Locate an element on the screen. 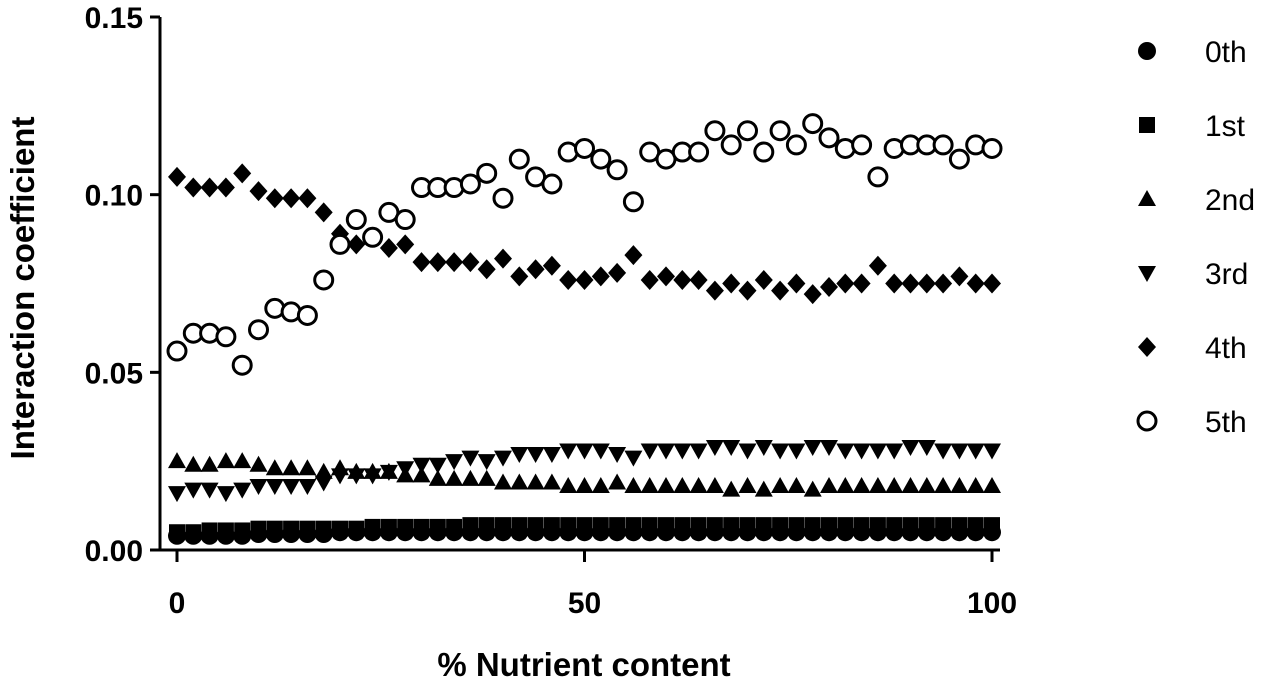 Image resolution: width=1280 pixels, height=685 pixels. x-axis-ticks: 0 50 100 is located at coordinates (593, 585).